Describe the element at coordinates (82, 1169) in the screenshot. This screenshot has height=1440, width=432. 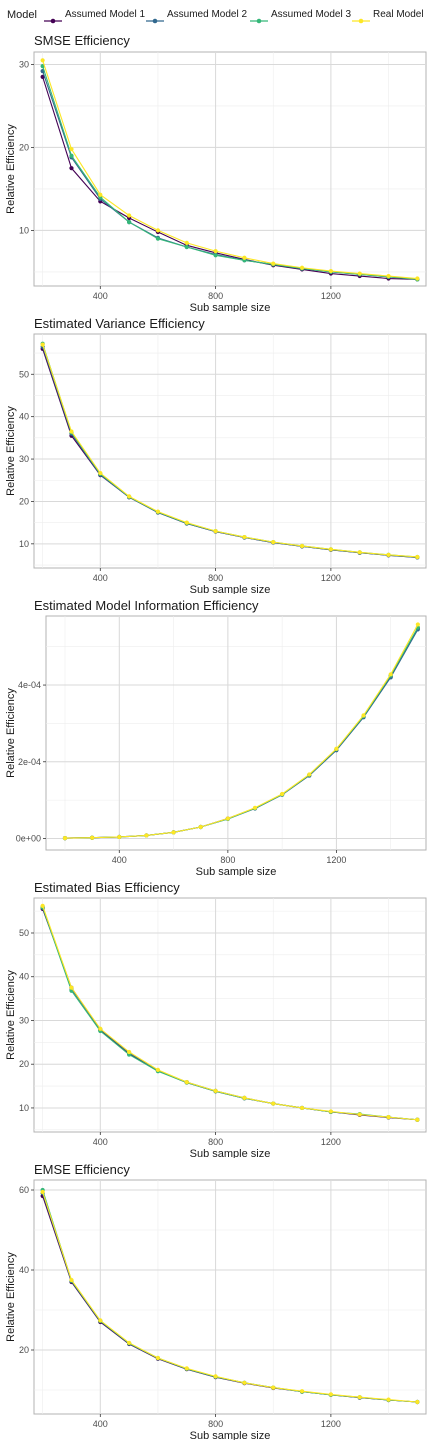
I see `chart-title: EMSE Efficiency` at that location.